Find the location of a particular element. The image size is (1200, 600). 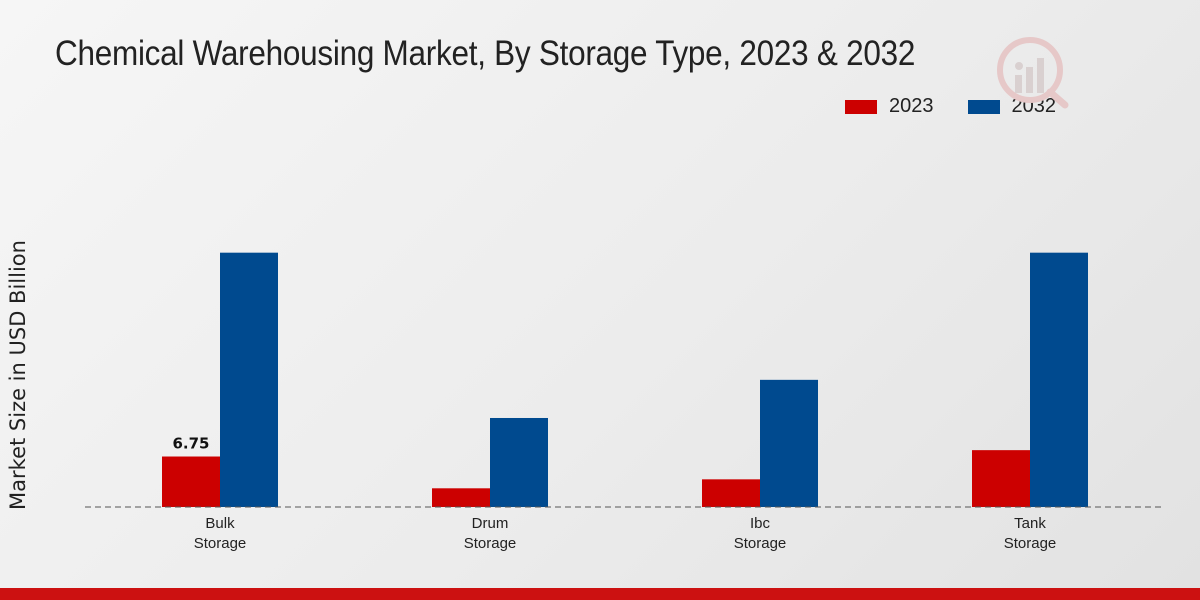

bar-2023-ibc-storage is located at coordinates (731, 493).